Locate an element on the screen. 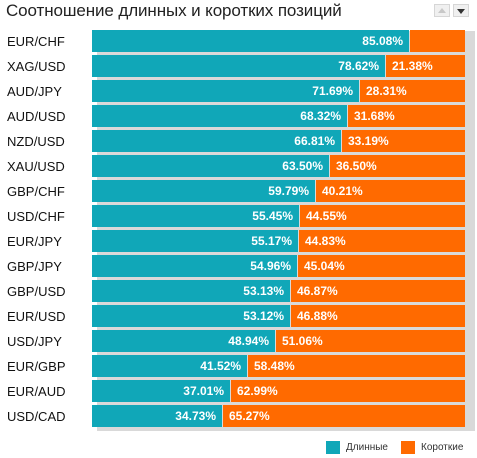 The height and width of the screenshot is (458, 477). long-bar: 53.12% is located at coordinates (191, 316).